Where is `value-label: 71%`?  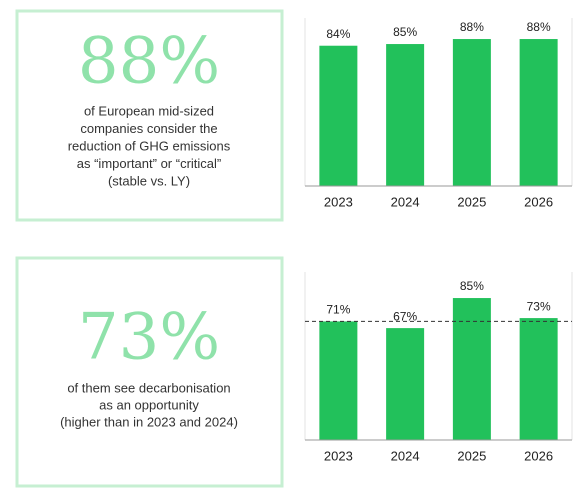 value-label: 71% is located at coordinates (338, 310).